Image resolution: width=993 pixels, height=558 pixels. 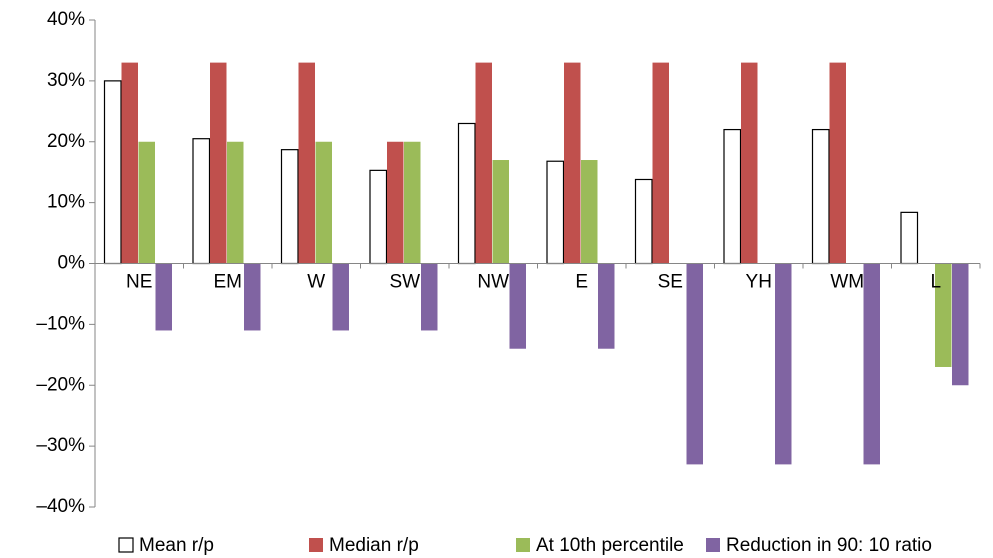 What do you see at coordinates (670, 282) in the screenshot?
I see `x-tick-label: SE` at bounding box center [670, 282].